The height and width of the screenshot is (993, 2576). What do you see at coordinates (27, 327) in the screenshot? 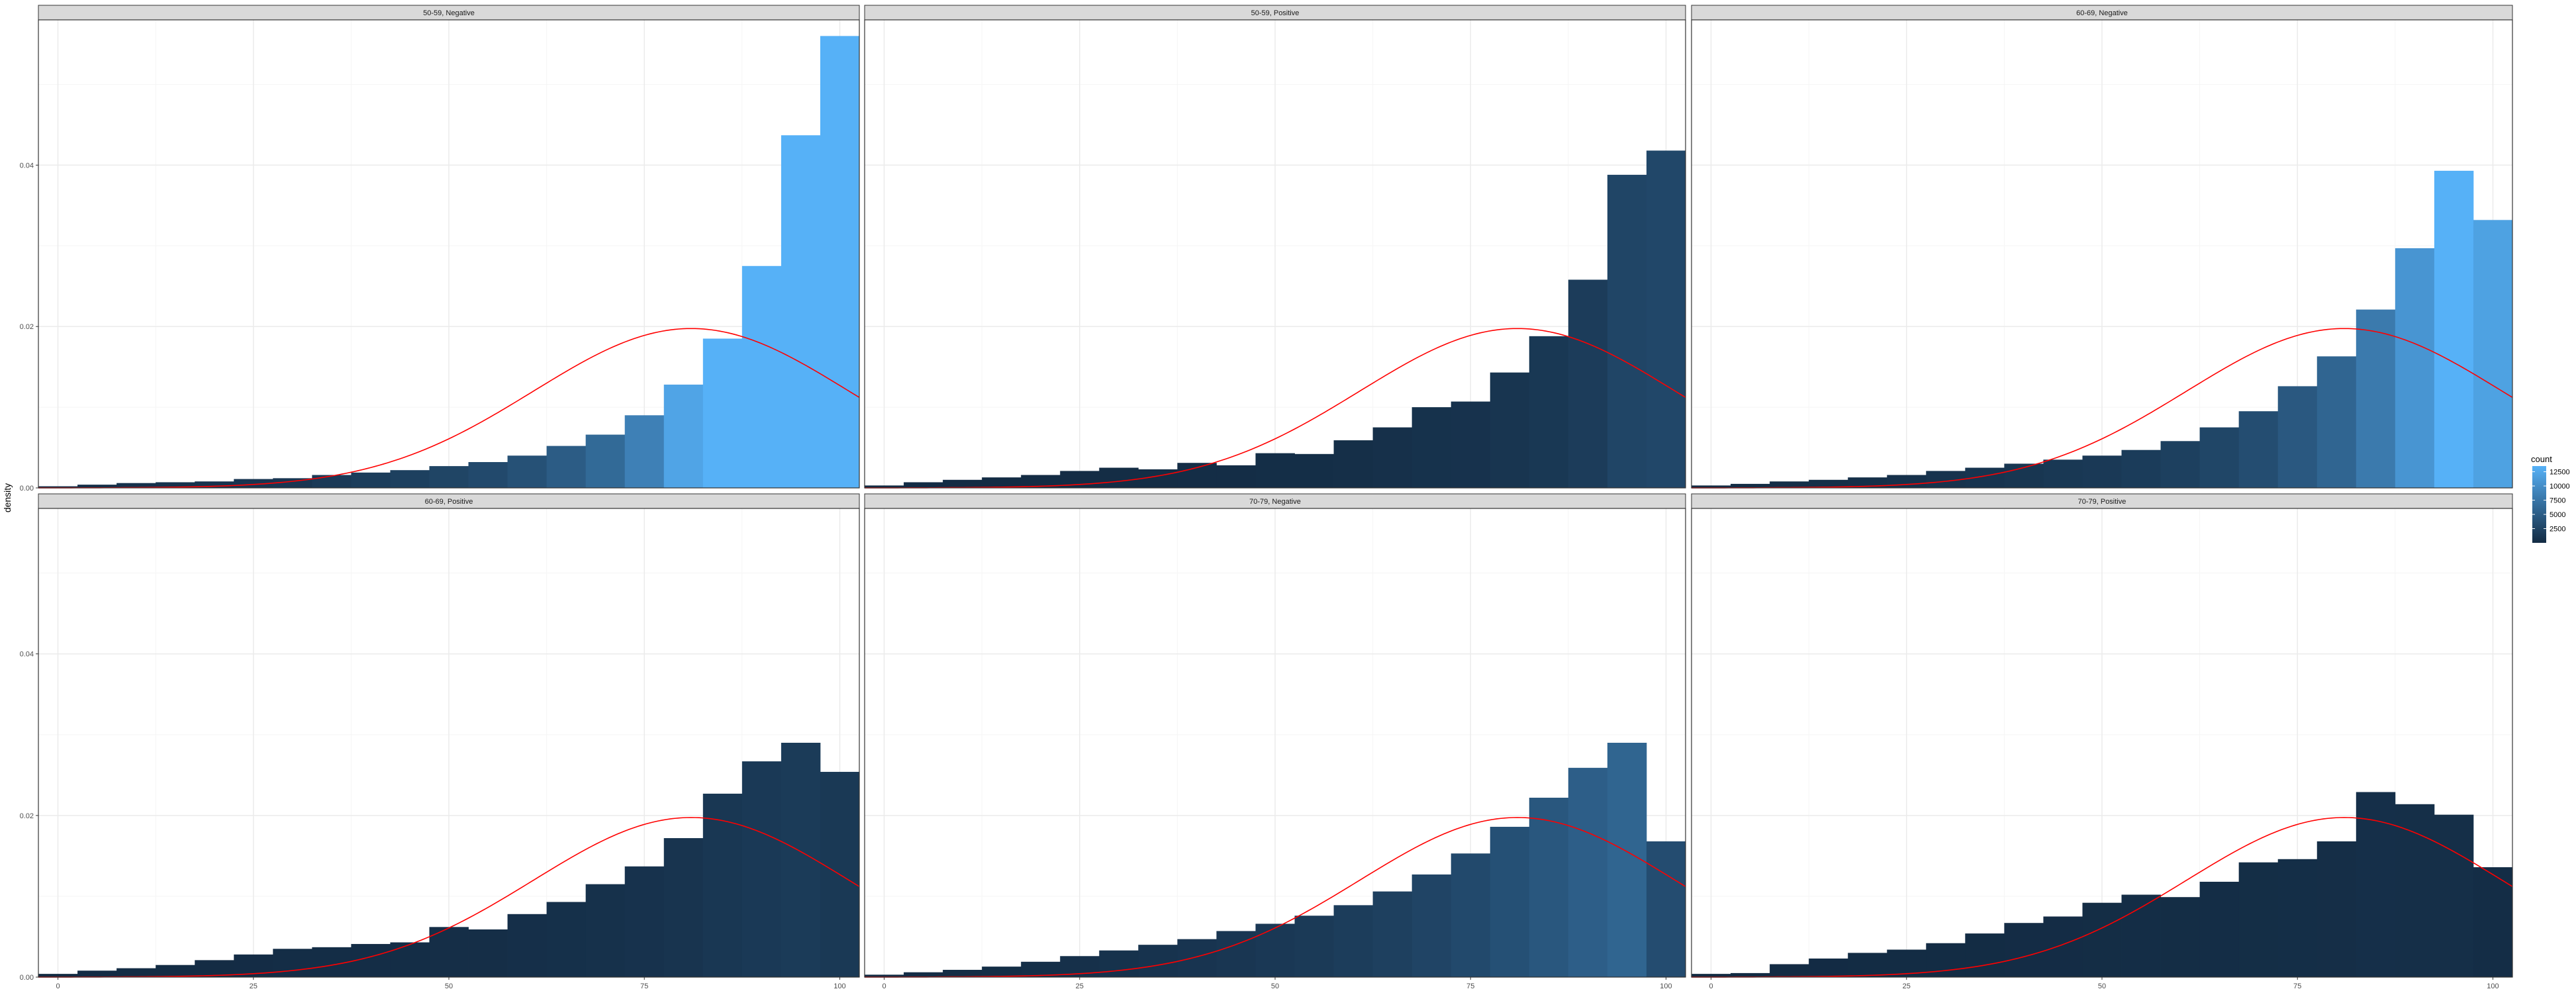
I see `y-tick-label: 0.02` at bounding box center [27, 327].